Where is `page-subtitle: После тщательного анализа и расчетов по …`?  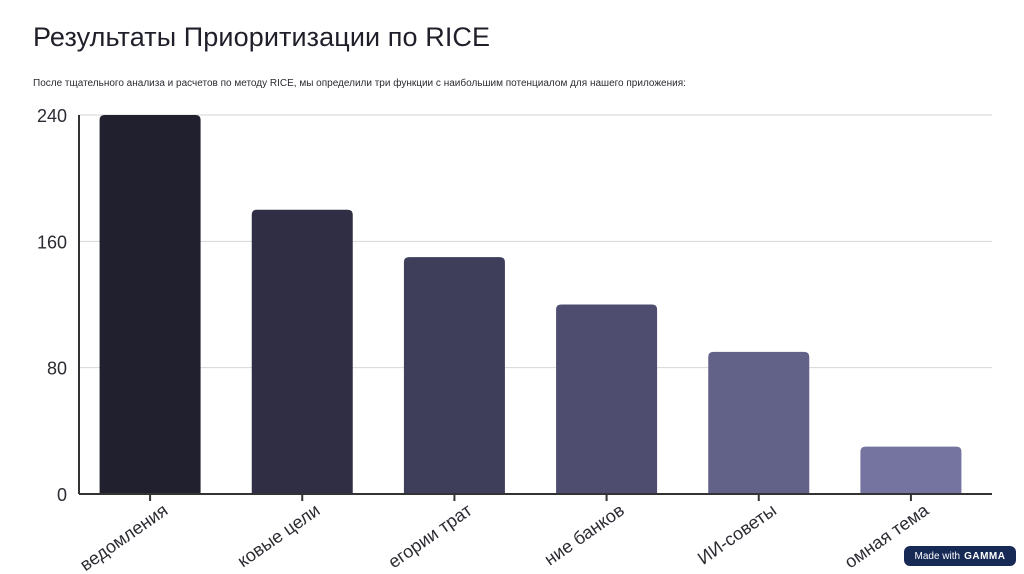
page-subtitle: После тщательного анализа и расчетов по … is located at coordinates (359, 83).